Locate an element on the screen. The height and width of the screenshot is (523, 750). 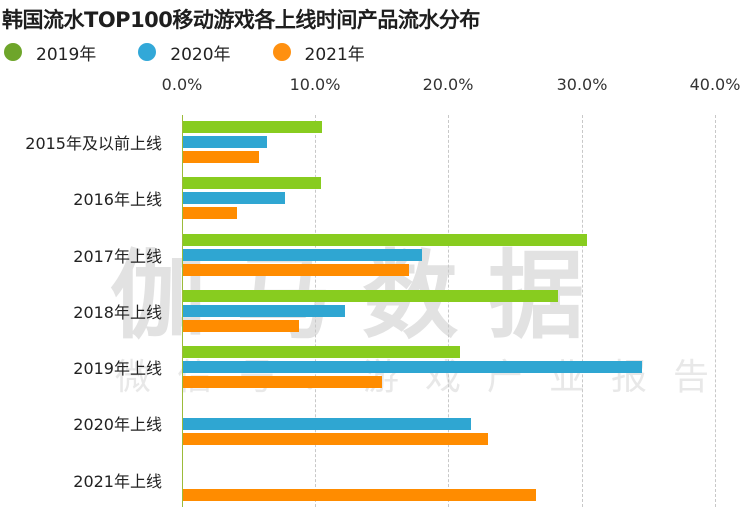
category-label: 2015年及以前上线 is located at coordinates (93, 143).